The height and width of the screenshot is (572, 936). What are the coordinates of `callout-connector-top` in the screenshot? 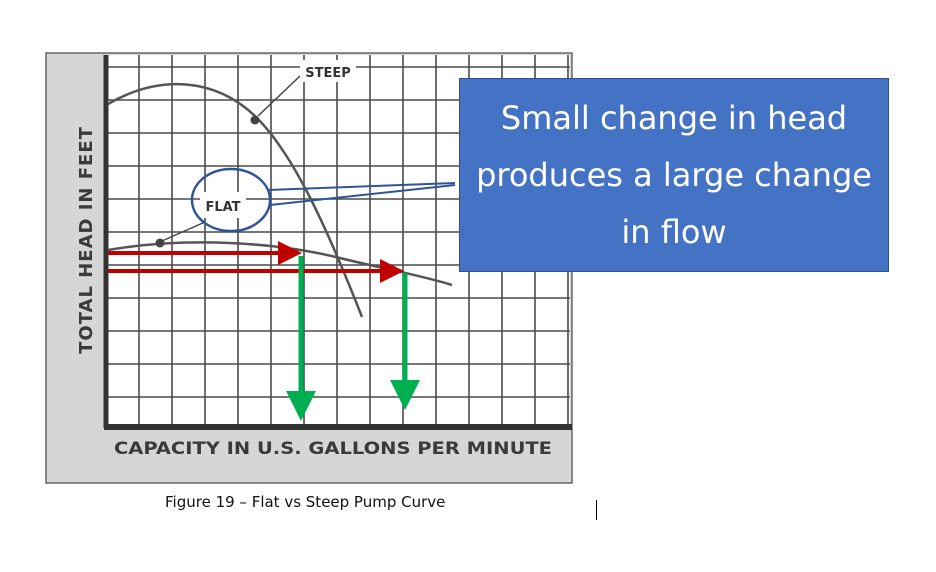 It's located at (361, 186).